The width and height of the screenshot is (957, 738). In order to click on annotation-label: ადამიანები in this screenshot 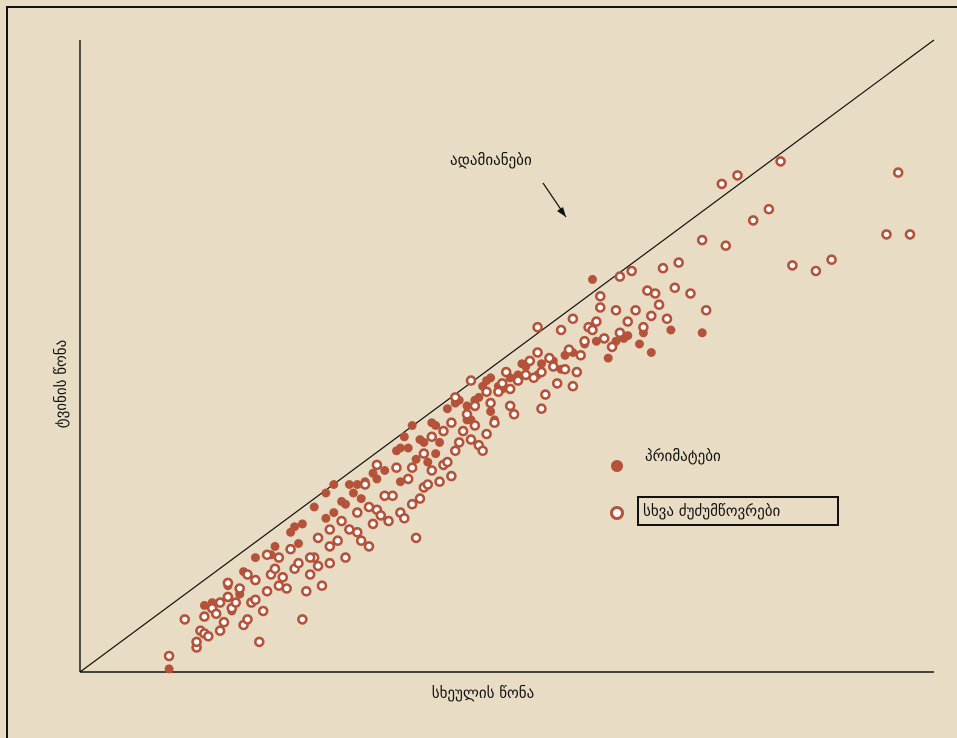, I will do `click(491, 160)`.